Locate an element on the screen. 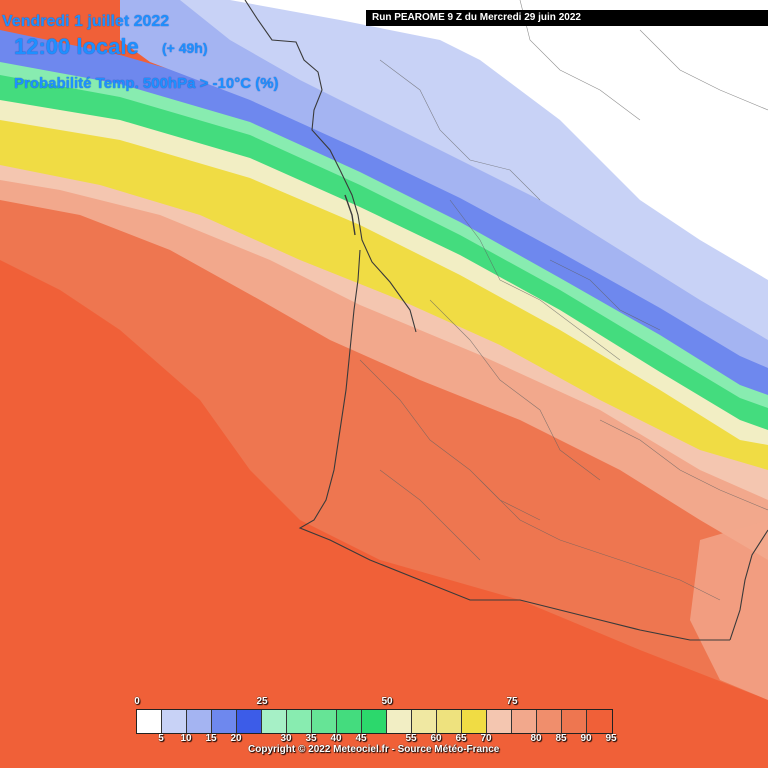 Image resolution: width=768 pixels, height=768 pixels. legend-tick-bottom: 45 is located at coordinates (361, 738).